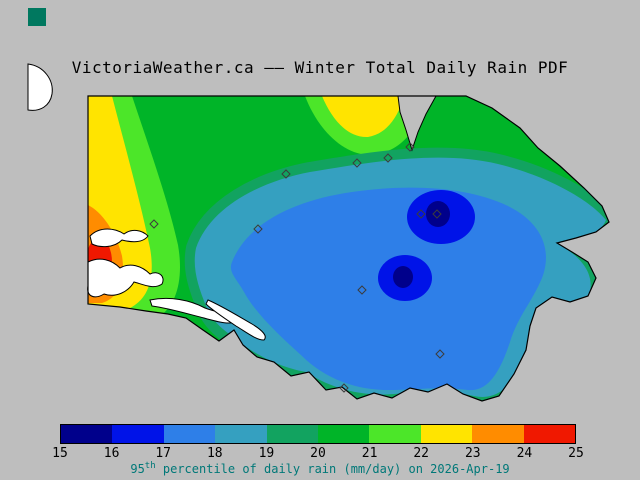 This screenshot has height=480, width=640. I want to click on colorbar-tick-label: 17, so click(163, 453).